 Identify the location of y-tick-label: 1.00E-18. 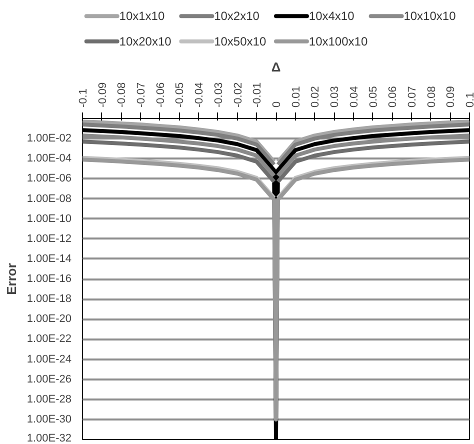
(49, 299).